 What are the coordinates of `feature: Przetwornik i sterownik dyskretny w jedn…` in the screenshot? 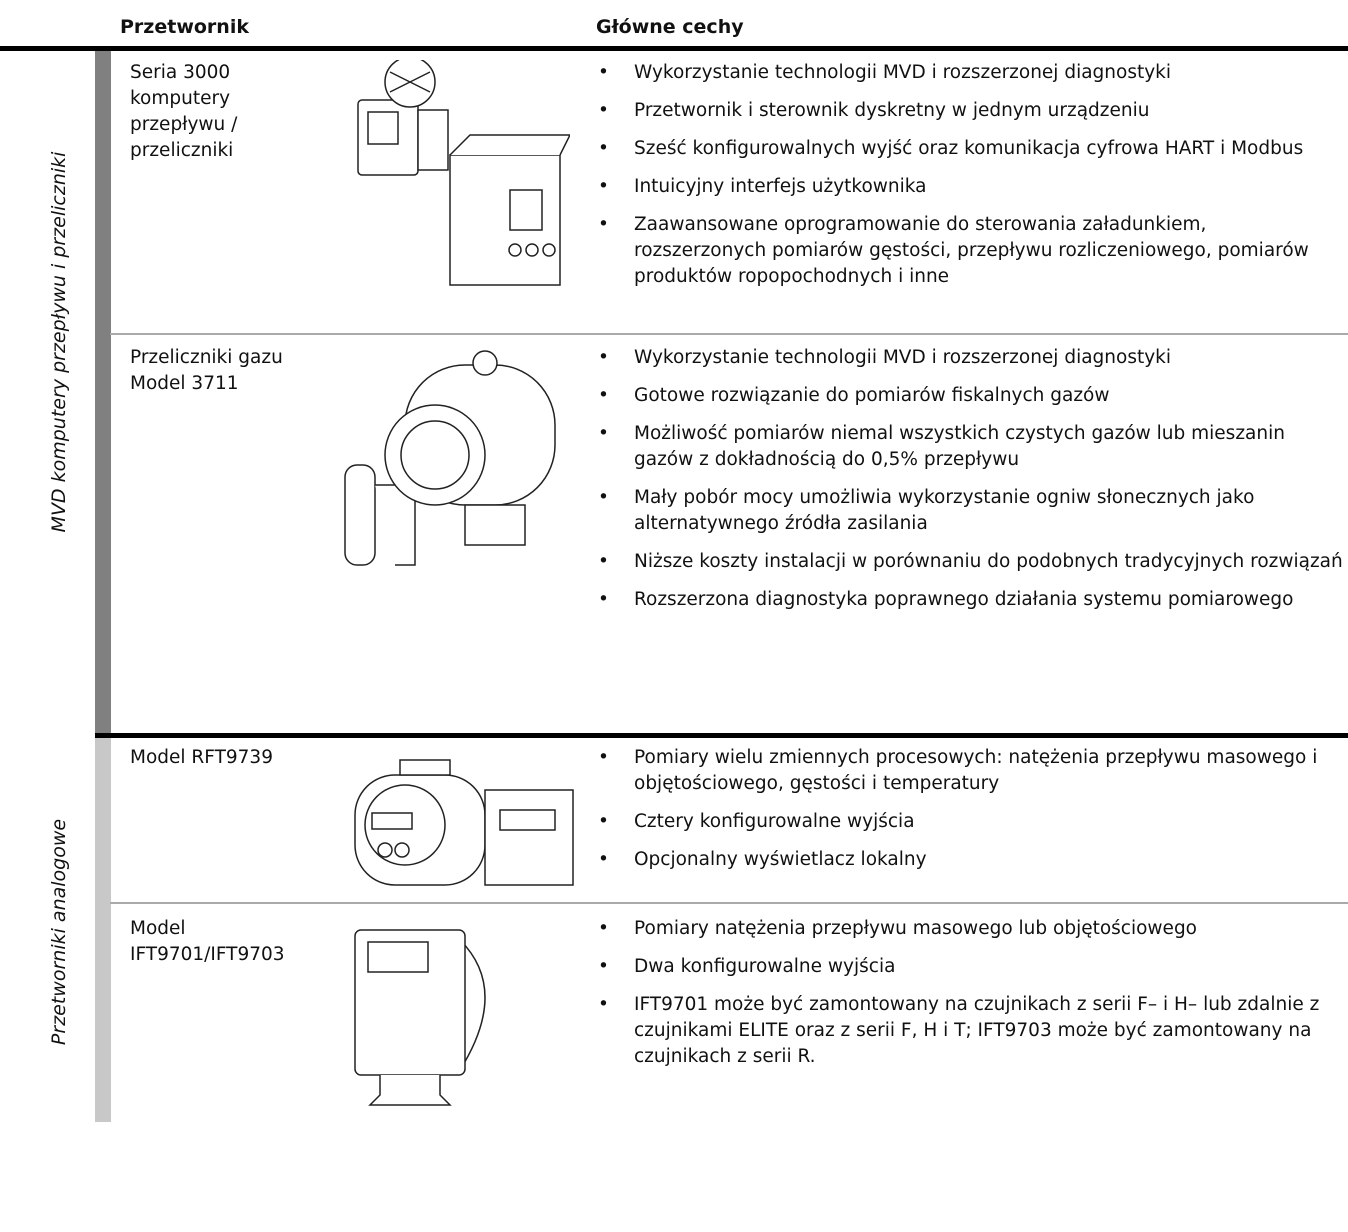 It's located at (970, 111).